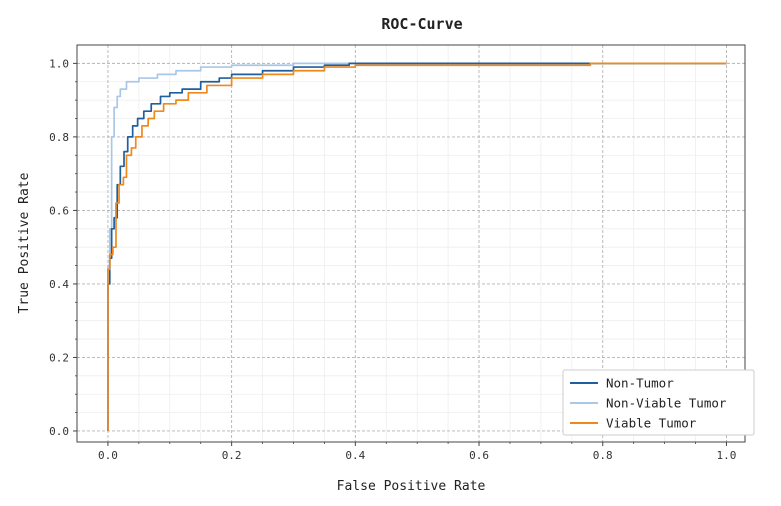 The width and height of the screenshot is (781, 506). Describe the element at coordinates (59, 137) in the screenshot. I see `y-tick-label: 0.8` at that location.